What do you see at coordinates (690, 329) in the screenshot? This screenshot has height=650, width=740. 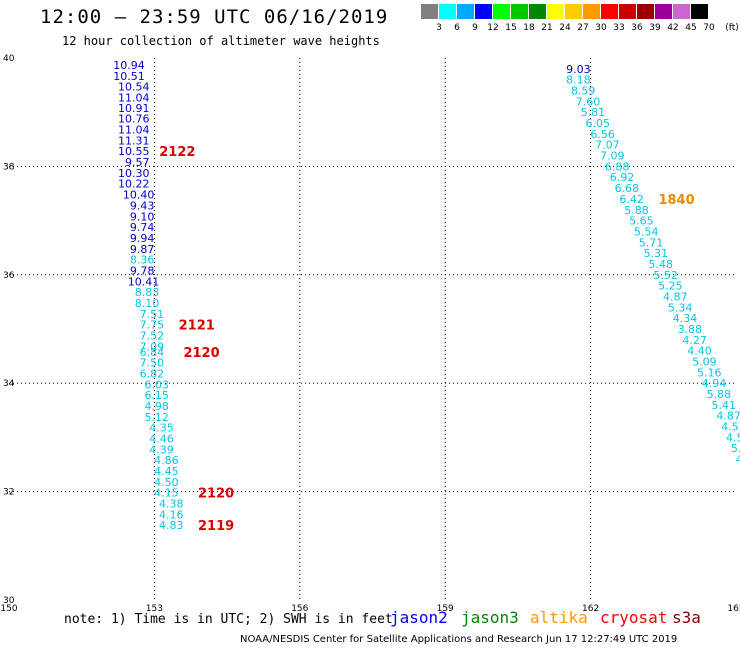 I see `wave-height-label: 3.88` at bounding box center [690, 329].